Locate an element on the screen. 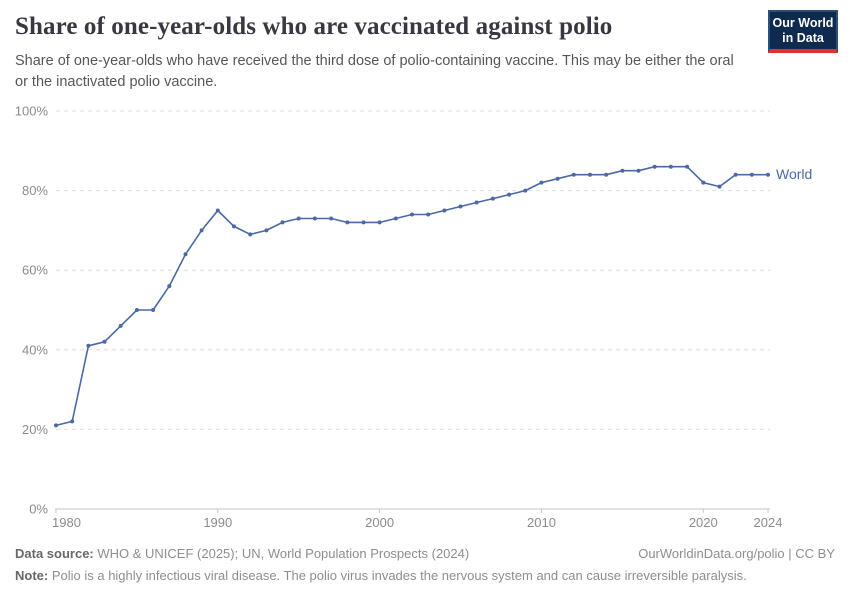 Image resolution: width=850 pixels, height=600 pixels. x-axis: 1980 1990 2000 2010 2020 2024 is located at coordinates (417, 519).